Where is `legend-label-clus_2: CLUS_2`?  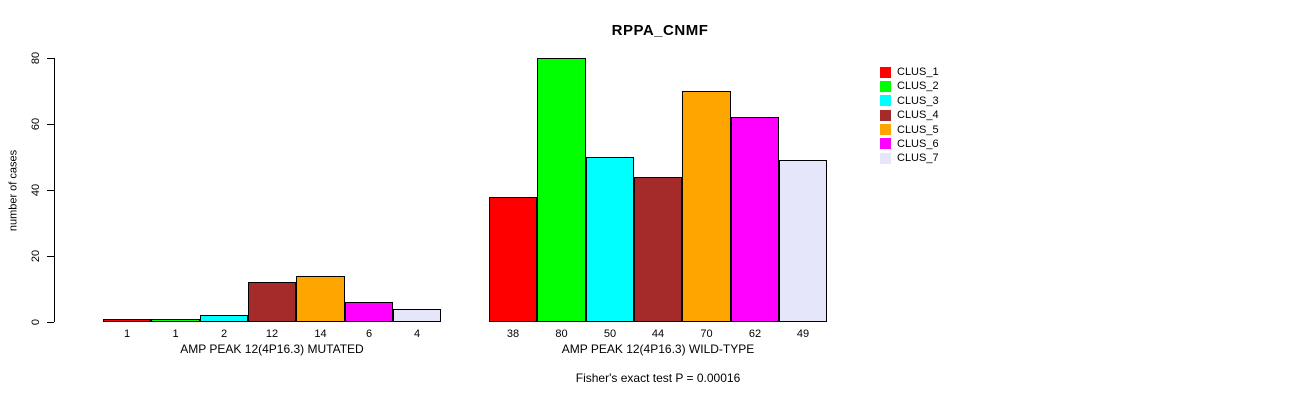 legend-label-clus_2: CLUS_2 is located at coordinates (918, 86).